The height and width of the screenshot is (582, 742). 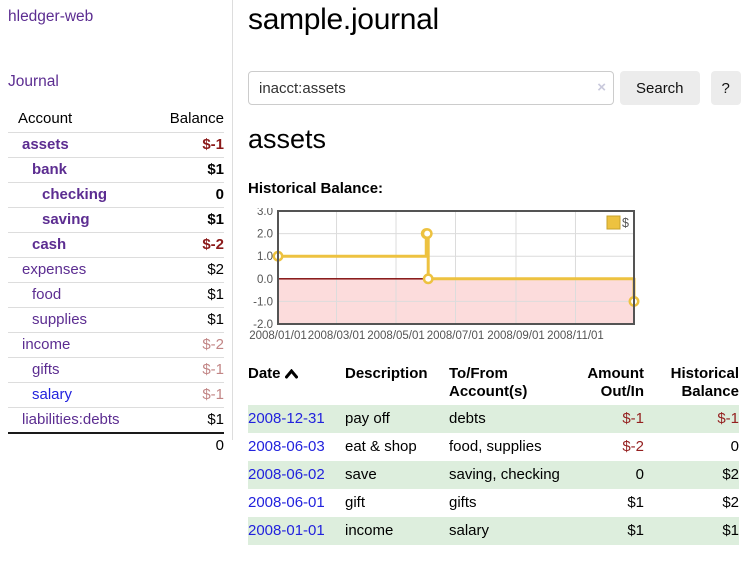 What do you see at coordinates (263, 302) in the screenshot?
I see `svg-text: -1.0` at bounding box center [263, 302].